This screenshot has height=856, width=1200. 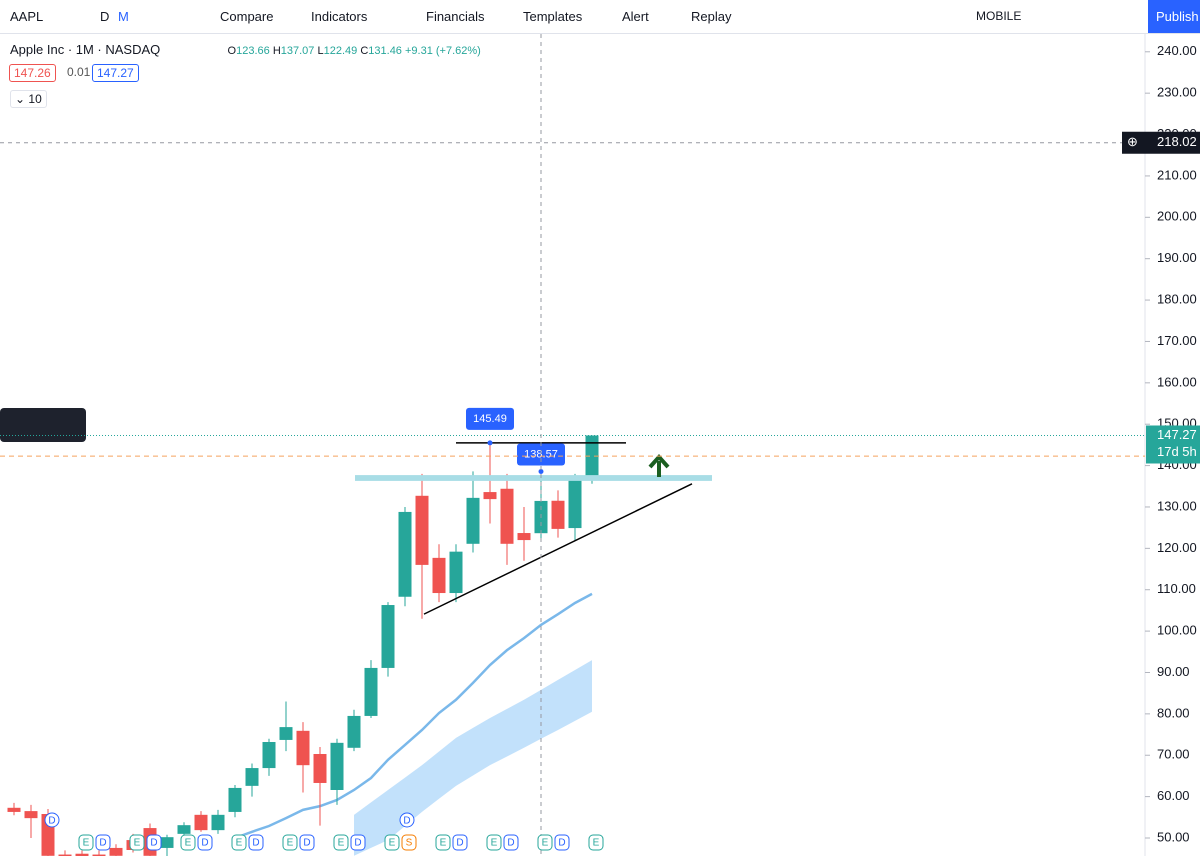 What do you see at coordinates (541, 472) in the screenshot?
I see `point` at bounding box center [541, 472].